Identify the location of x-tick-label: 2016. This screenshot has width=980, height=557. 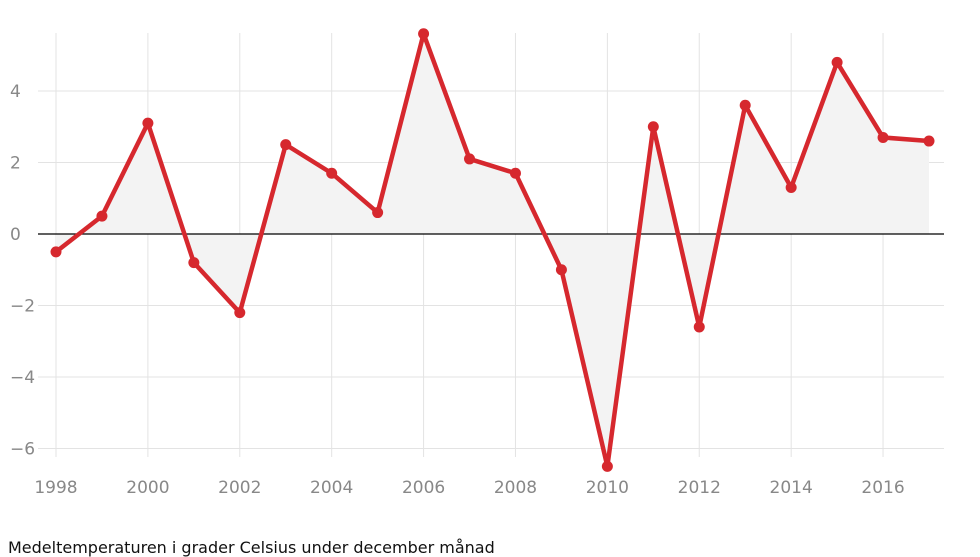
(882, 488).